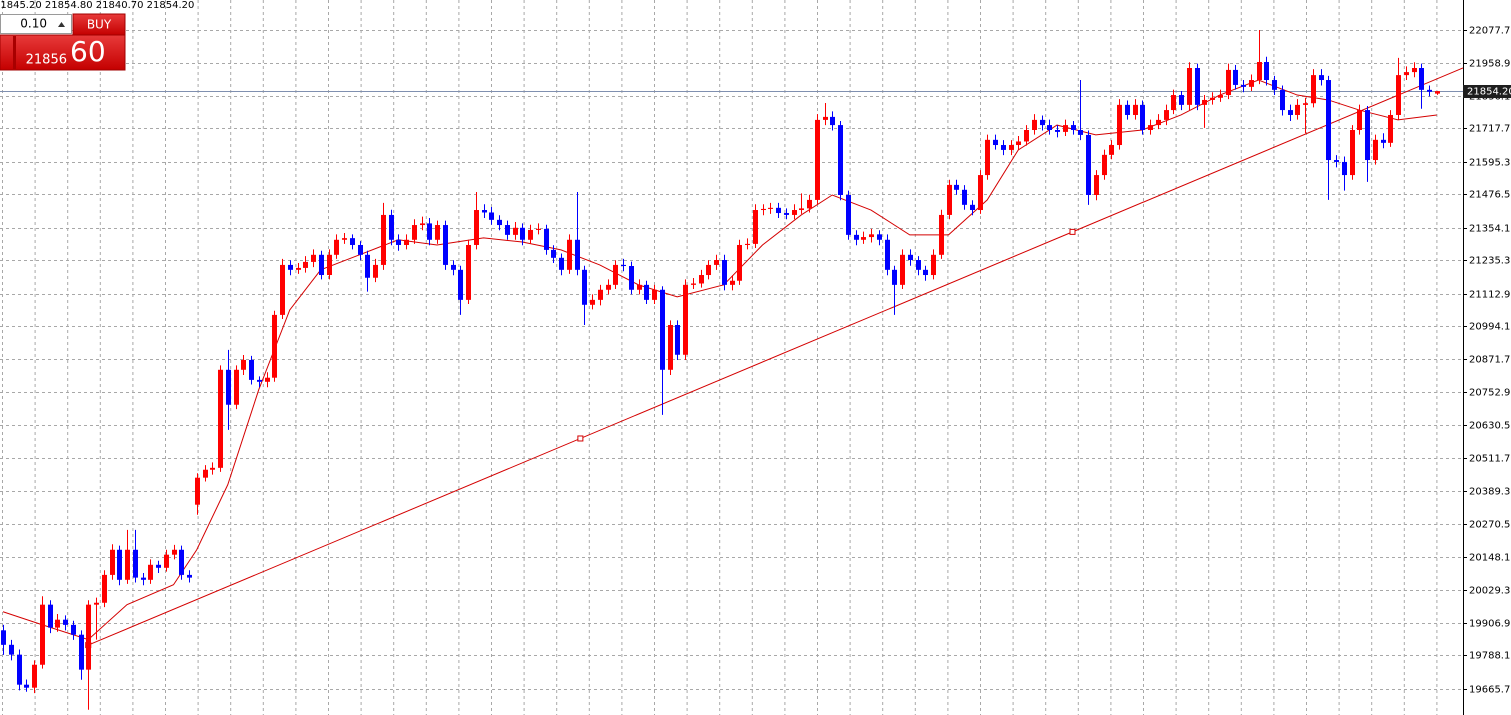 The image size is (1511, 715). What do you see at coordinates (61, 24) in the screenshot?
I see `lot-up-arrow` at bounding box center [61, 24].